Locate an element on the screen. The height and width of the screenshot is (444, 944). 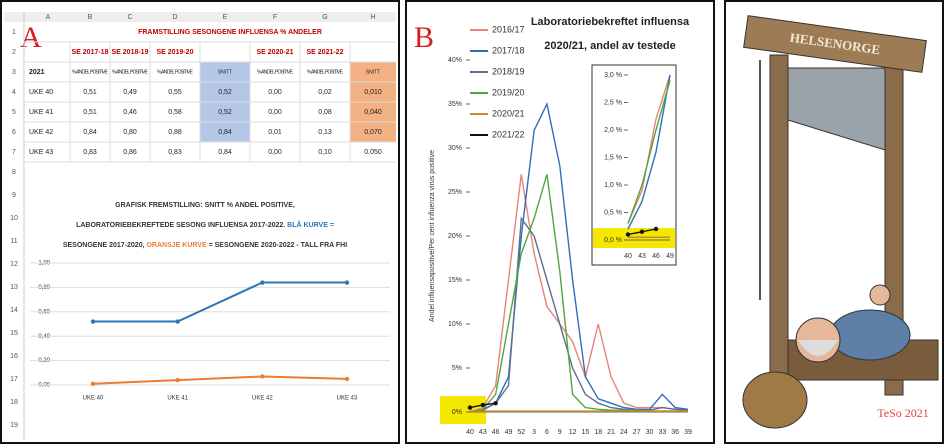
cell: 0,86 is located at coordinates (130, 152).